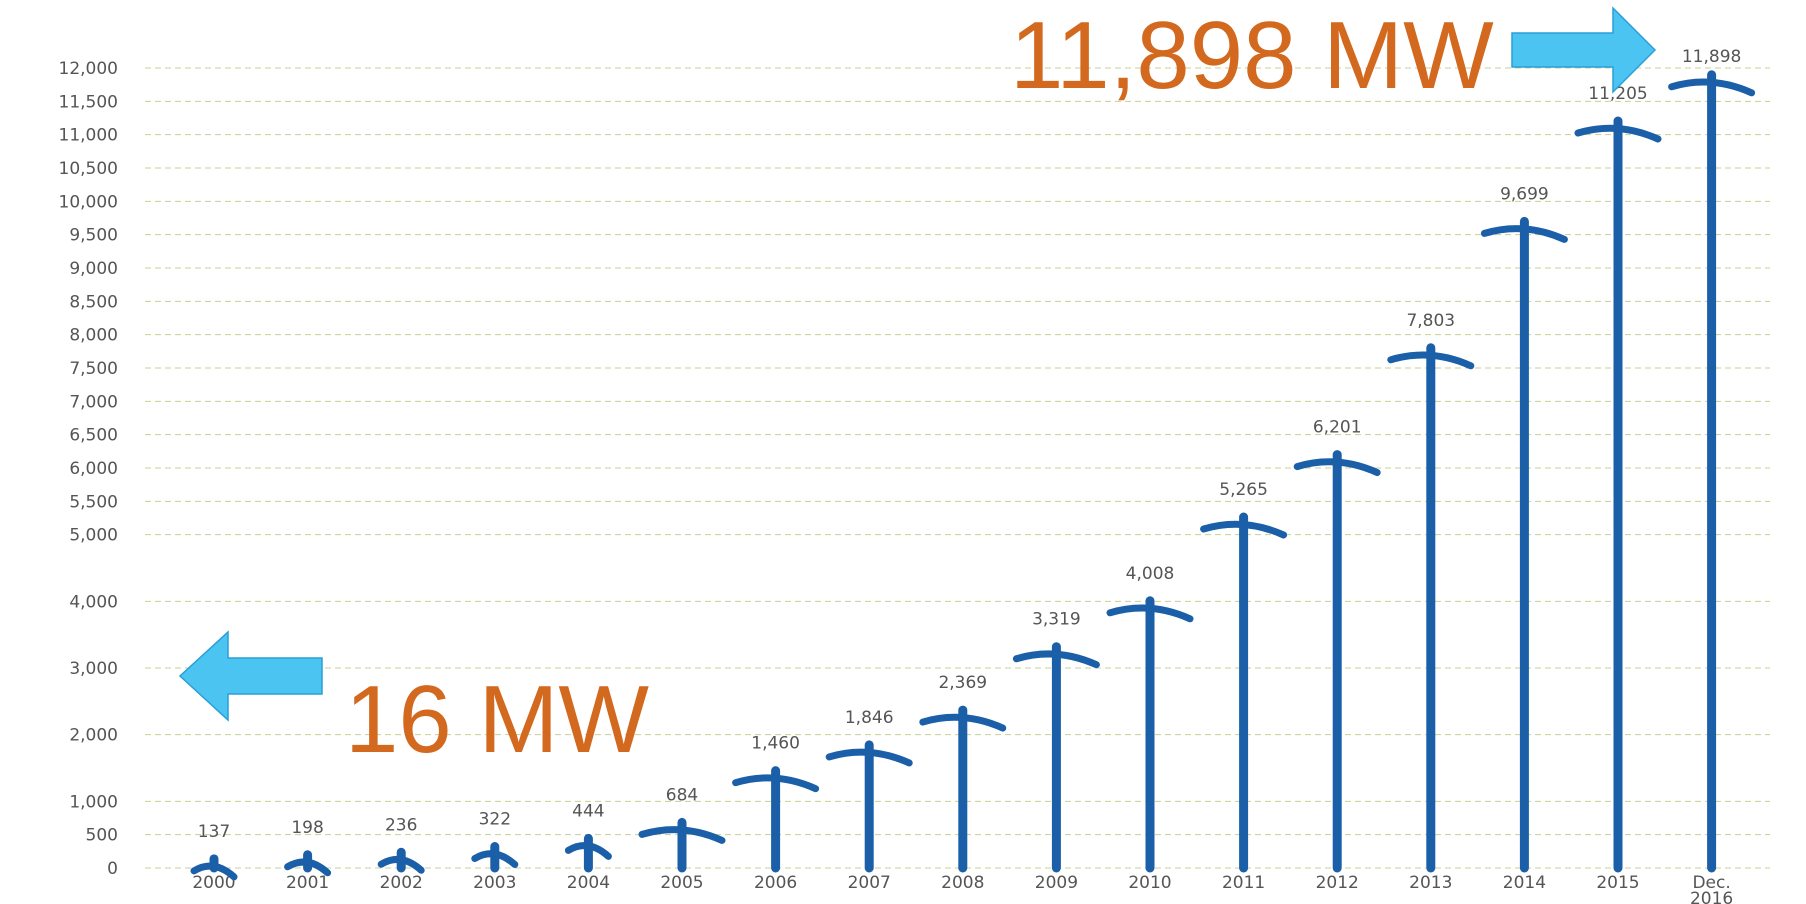 The width and height of the screenshot is (1806, 904). Describe the element at coordinates (1243, 490) in the screenshot. I see `value-label: 5,265` at that location.